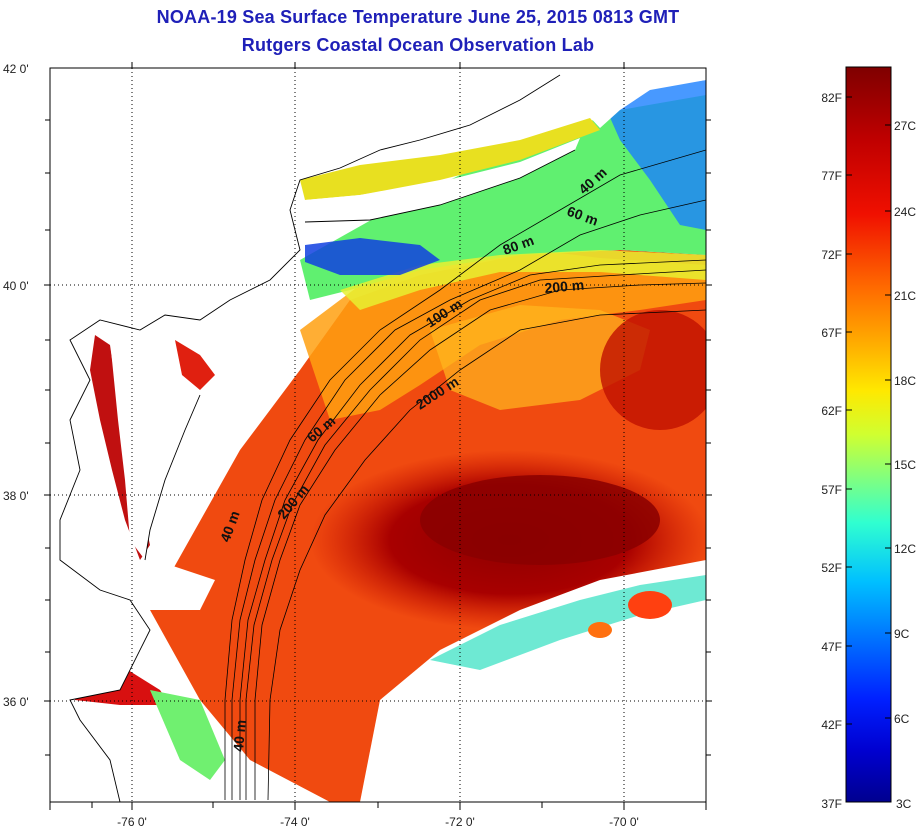 This screenshot has height=832, width=920. I want to click on gulf-stream-core-inner, so click(540, 520).